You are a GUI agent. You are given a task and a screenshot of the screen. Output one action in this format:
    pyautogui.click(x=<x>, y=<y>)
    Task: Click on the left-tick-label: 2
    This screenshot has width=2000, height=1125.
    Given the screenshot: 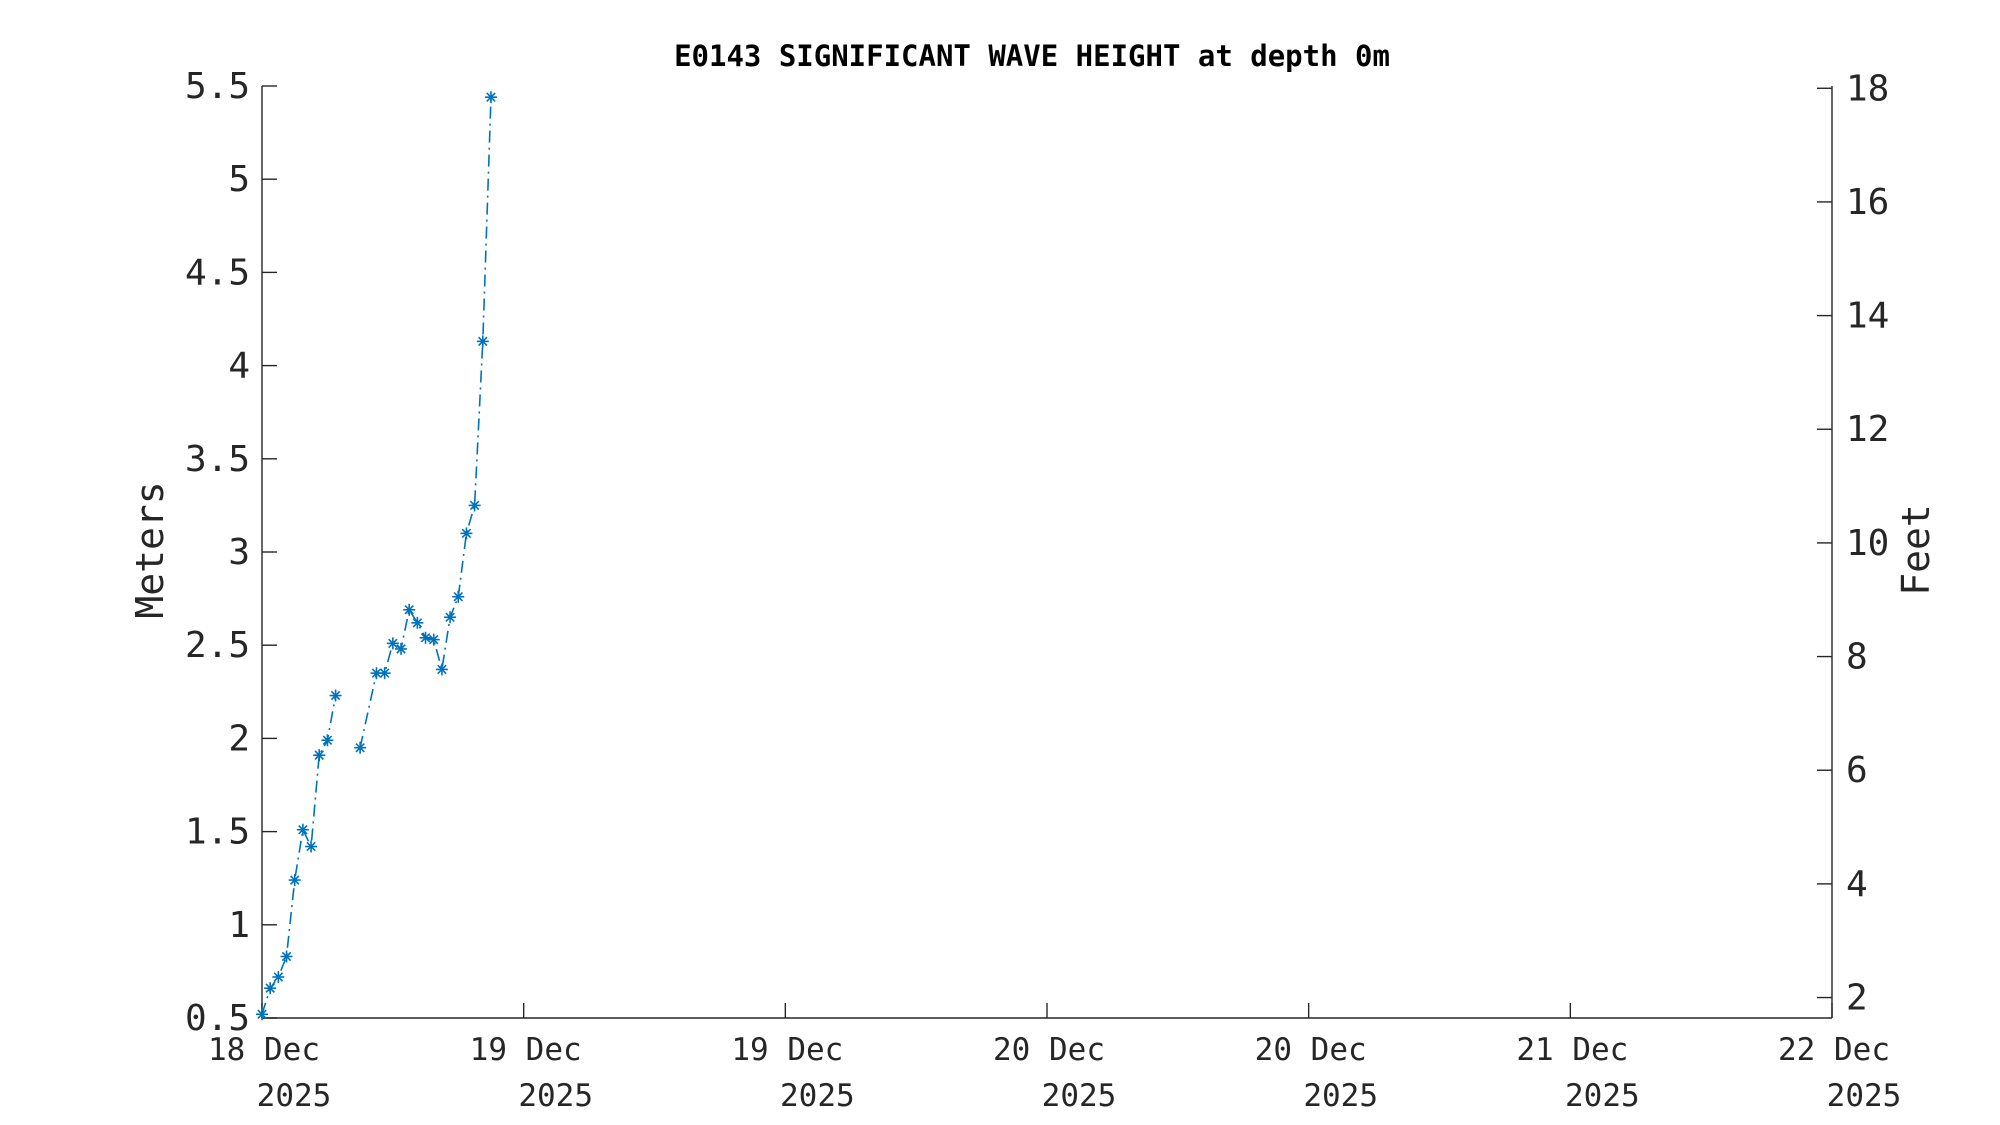 What is the action you would take?
    pyautogui.click(x=239, y=738)
    